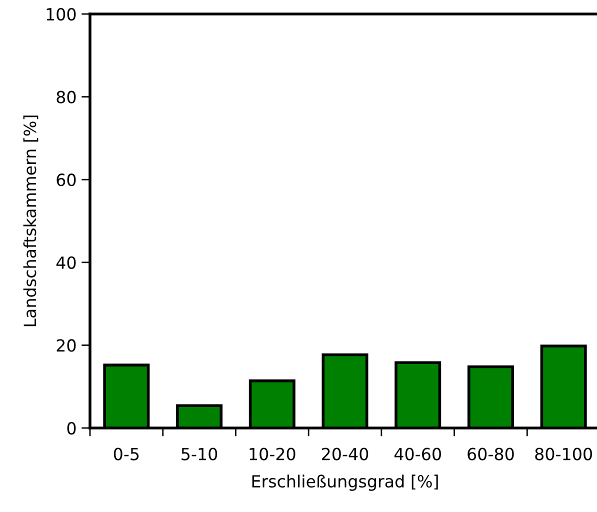  Describe the element at coordinates (417, 454) in the screenshot. I see `x-tick-label: 40-60` at that location.